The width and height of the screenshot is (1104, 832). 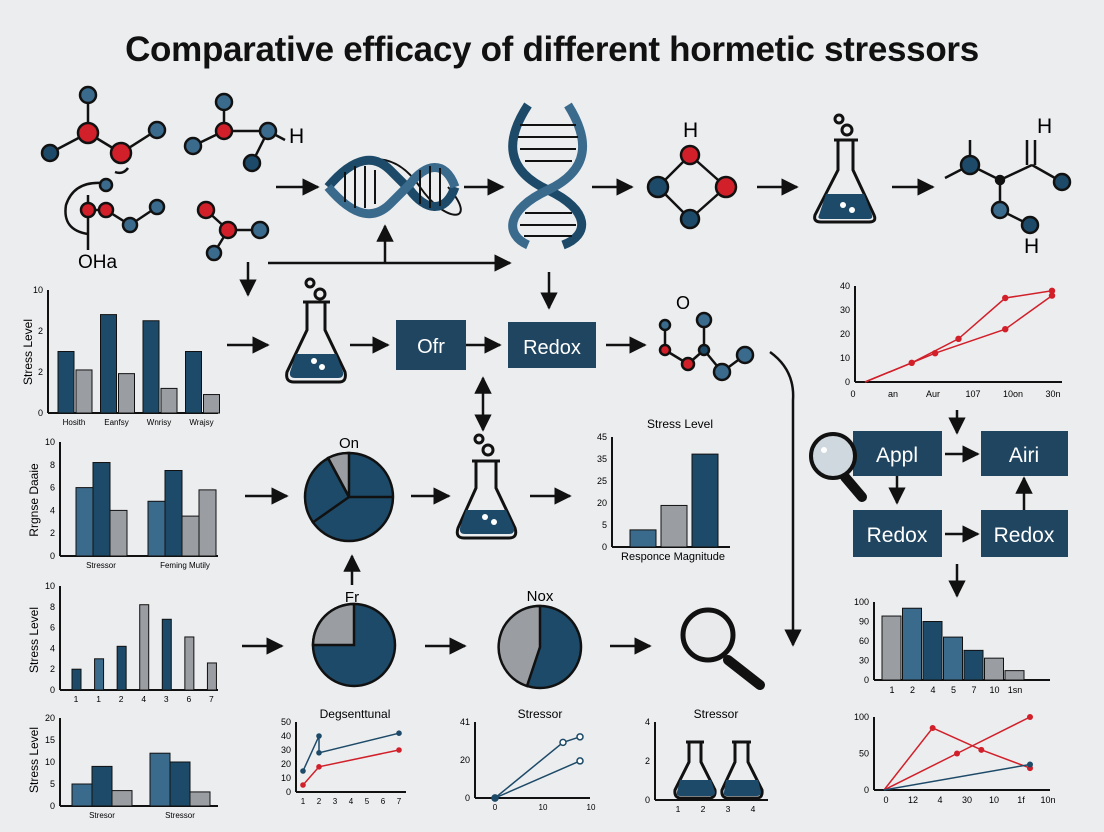 What do you see at coordinates (355, 714) in the screenshot?
I see `c9-title: Degsenttunal` at bounding box center [355, 714].